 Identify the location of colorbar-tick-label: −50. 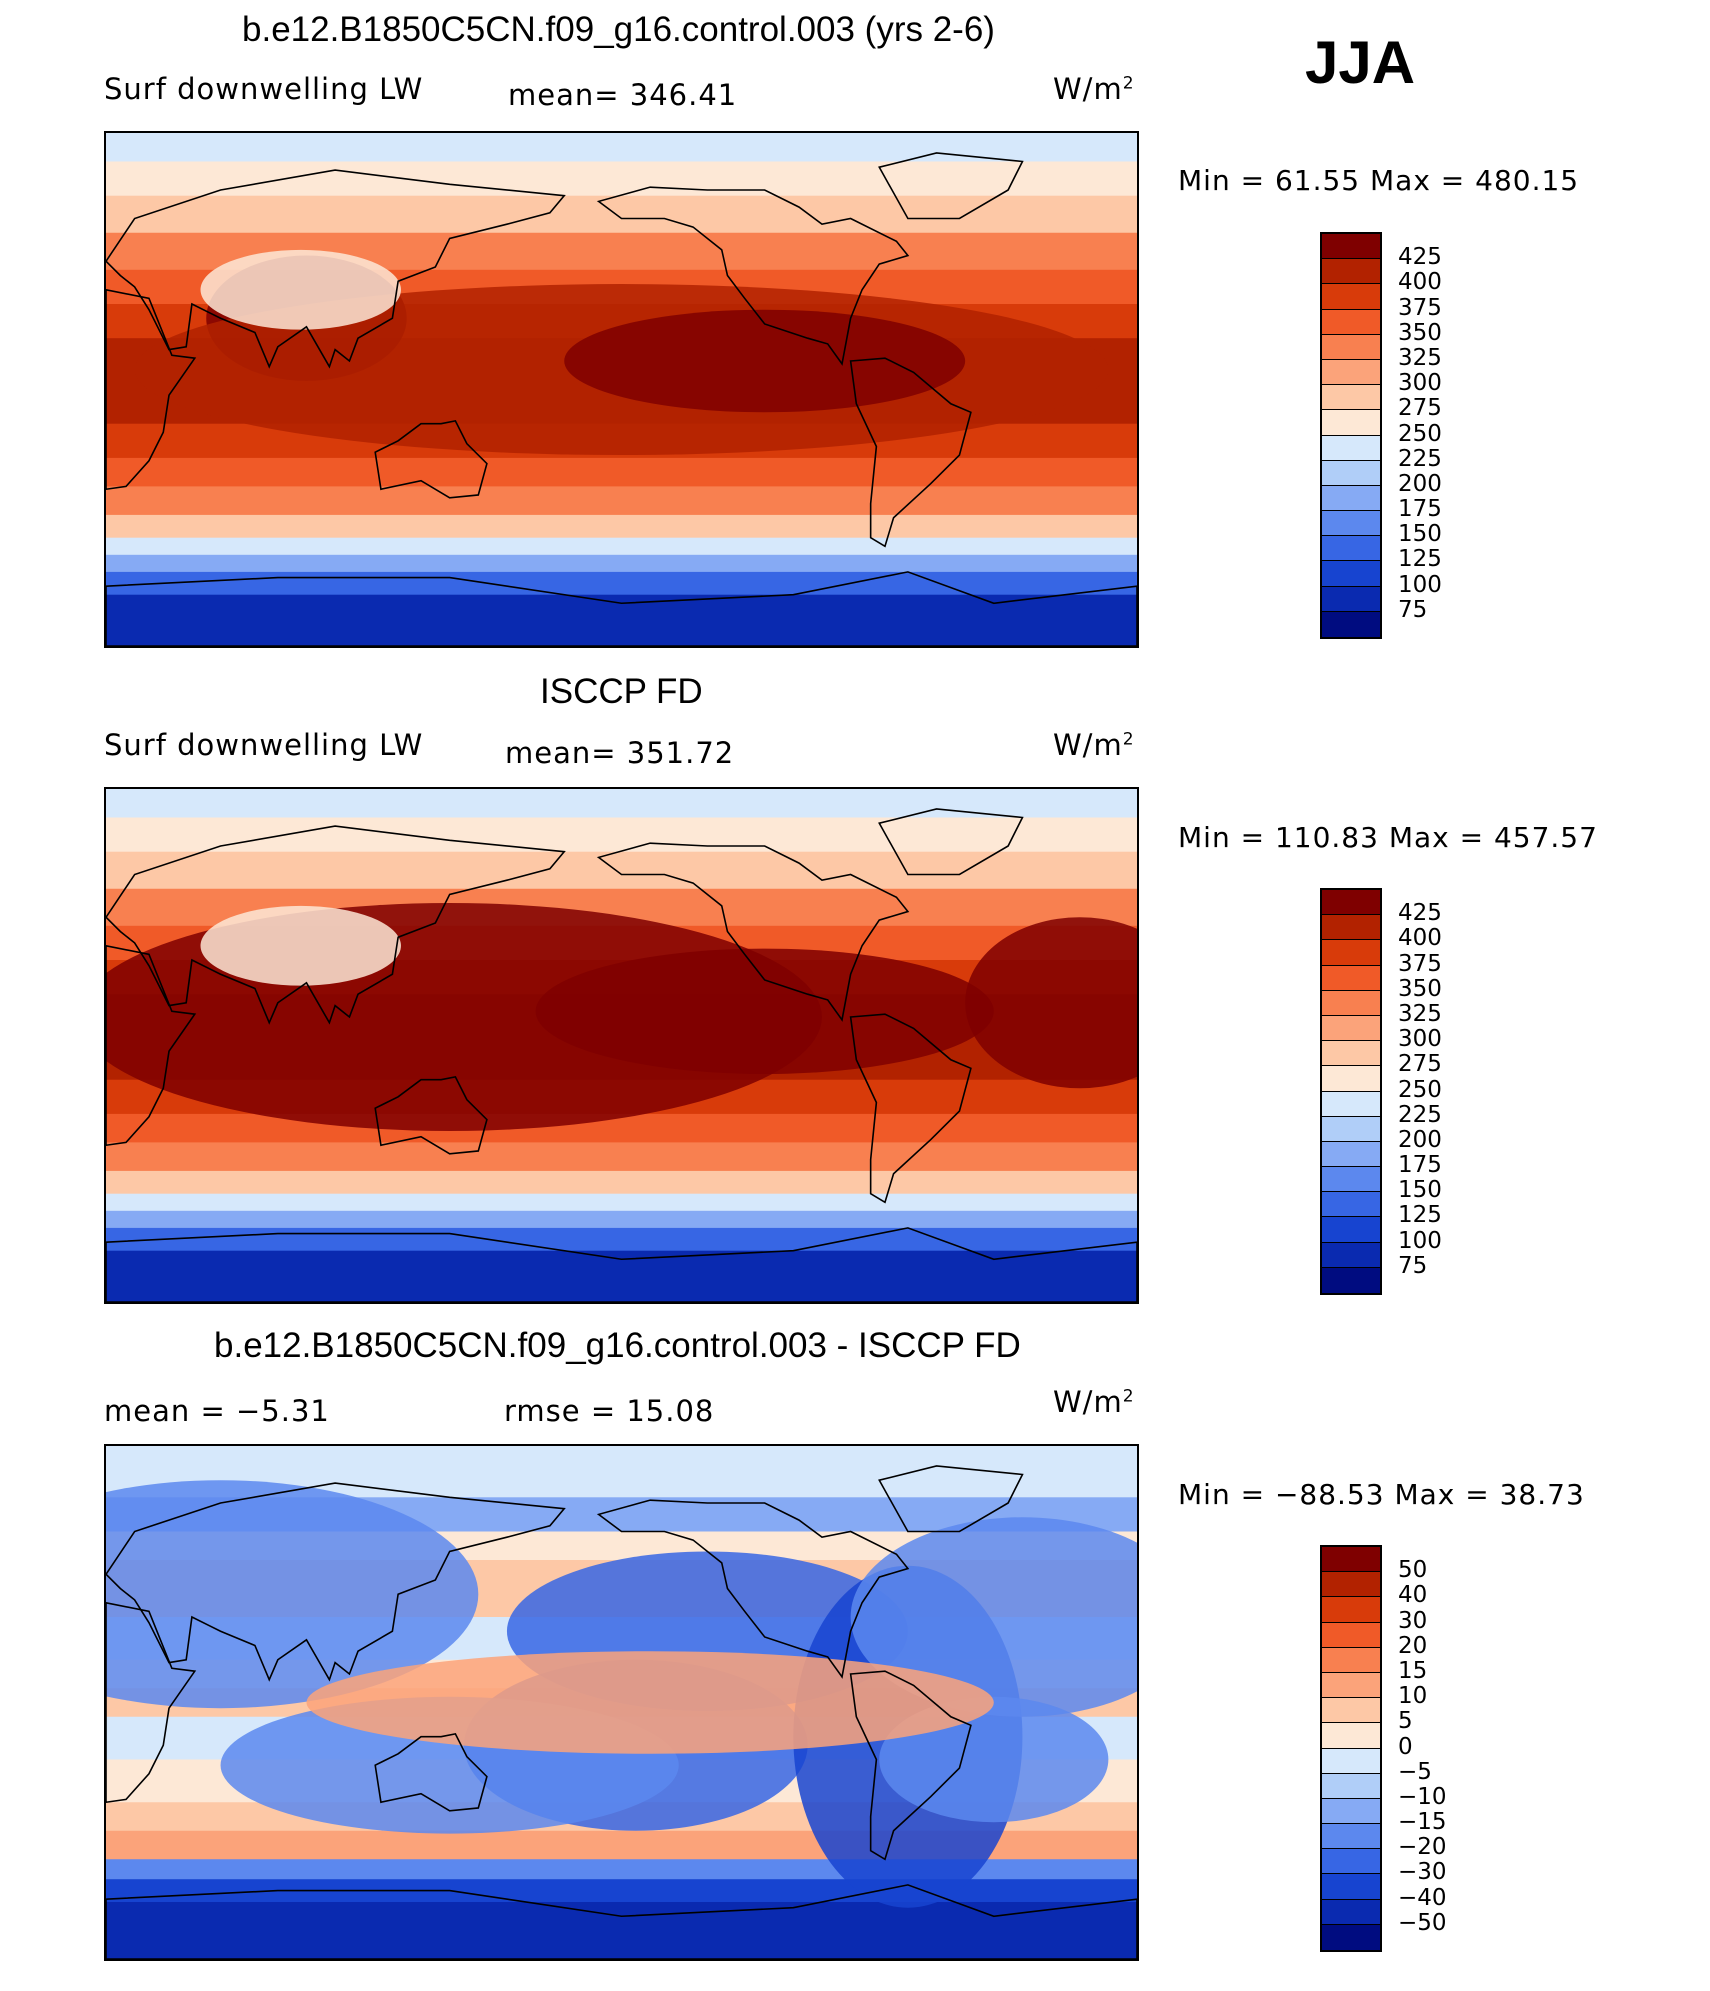
(1422, 1922).